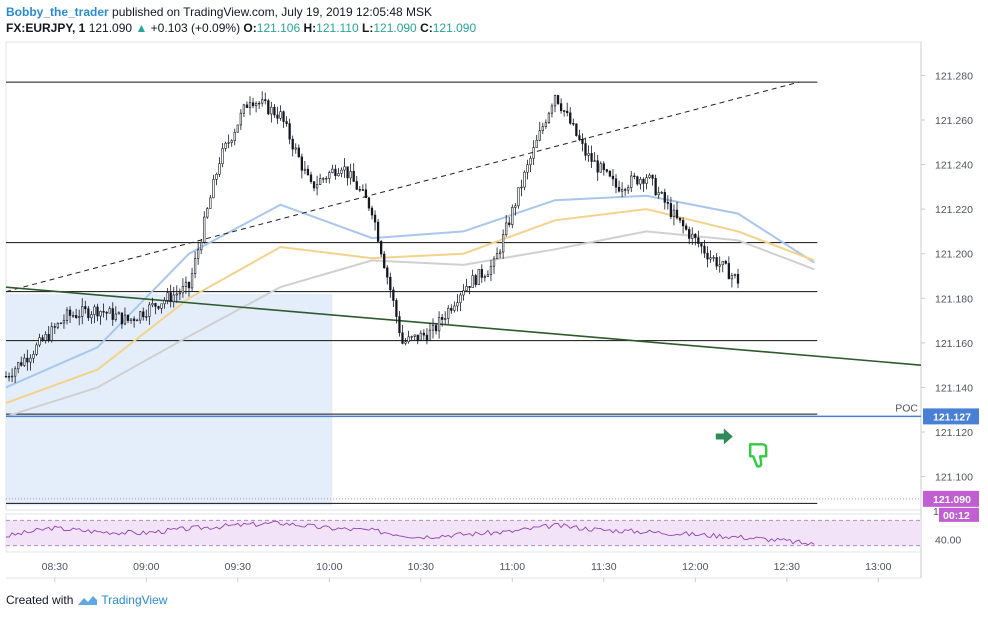 This screenshot has width=988, height=618. Describe the element at coordinates (57, 12) in the screenshot. I see `author-link: Bobby_the_trader` at that location.